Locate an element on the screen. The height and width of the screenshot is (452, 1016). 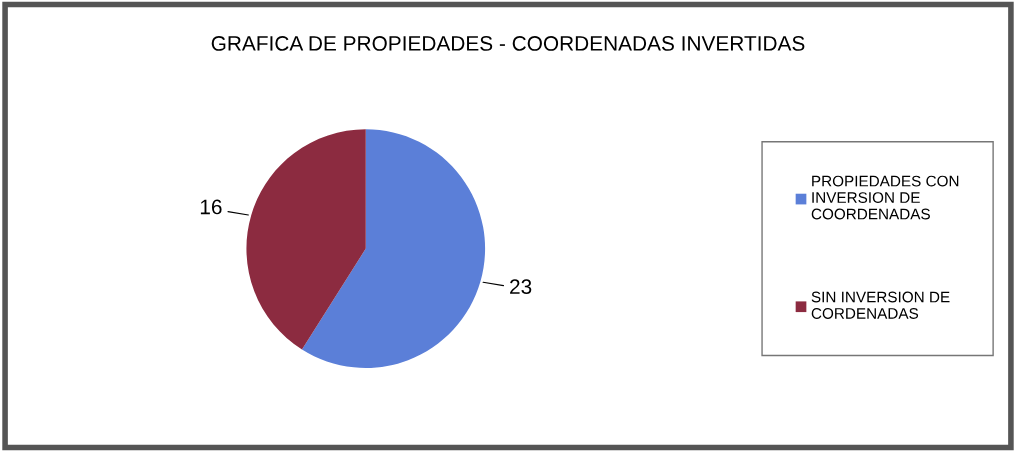
data-label: 16 is located at coordinates (211, 207).